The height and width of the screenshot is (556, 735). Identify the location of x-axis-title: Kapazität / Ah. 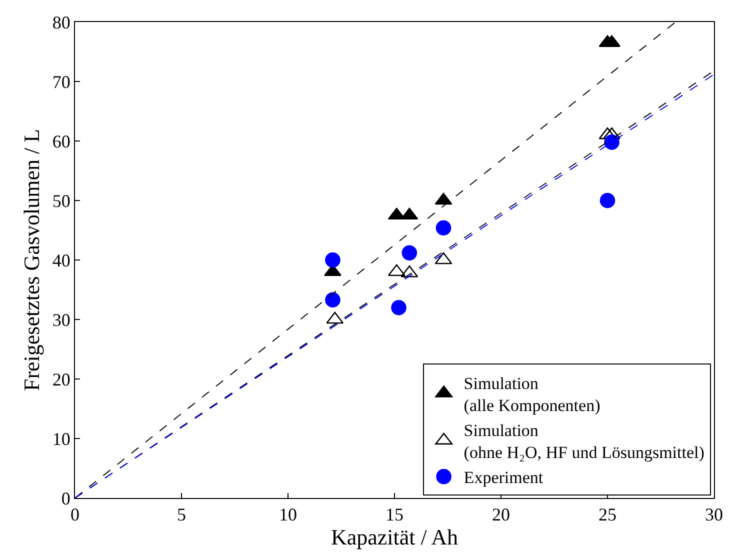
(394, 537).